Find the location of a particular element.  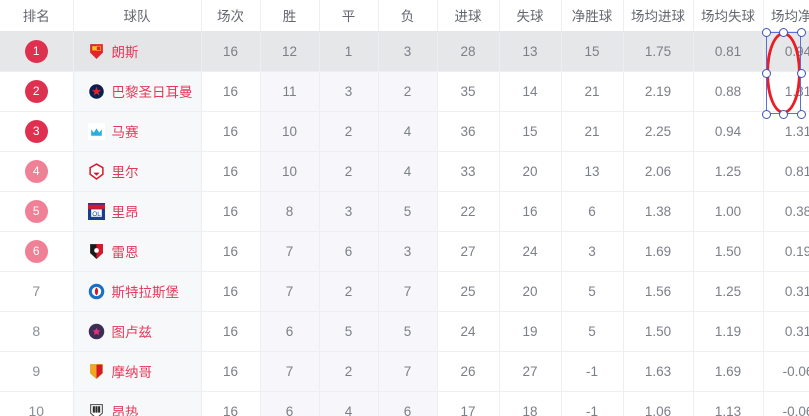

cell-team: 图卢兹 is located at coordinates (137, 331).